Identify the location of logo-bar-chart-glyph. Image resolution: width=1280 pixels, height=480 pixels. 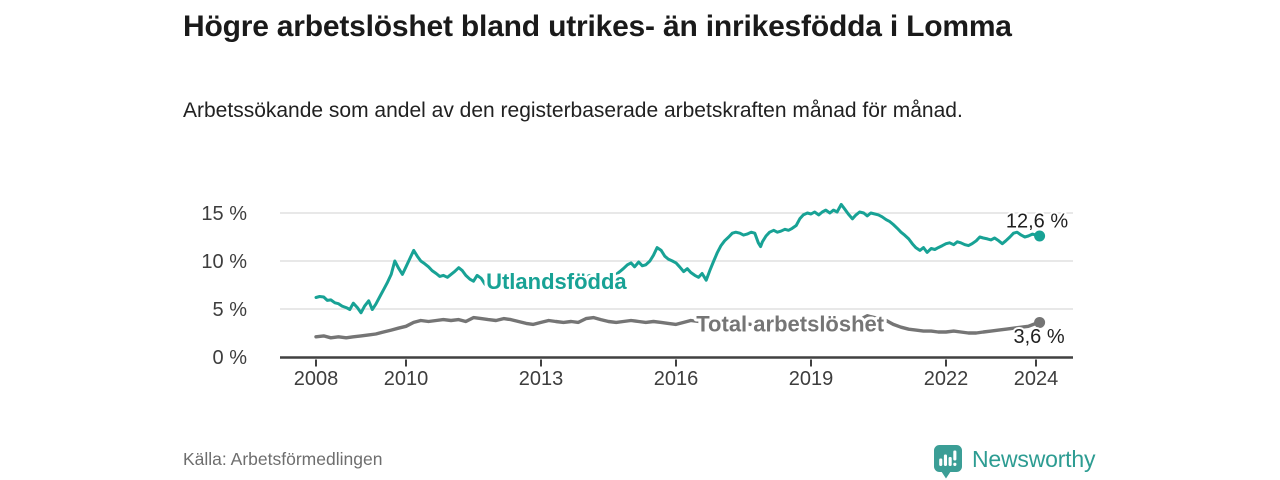
(948, 458).